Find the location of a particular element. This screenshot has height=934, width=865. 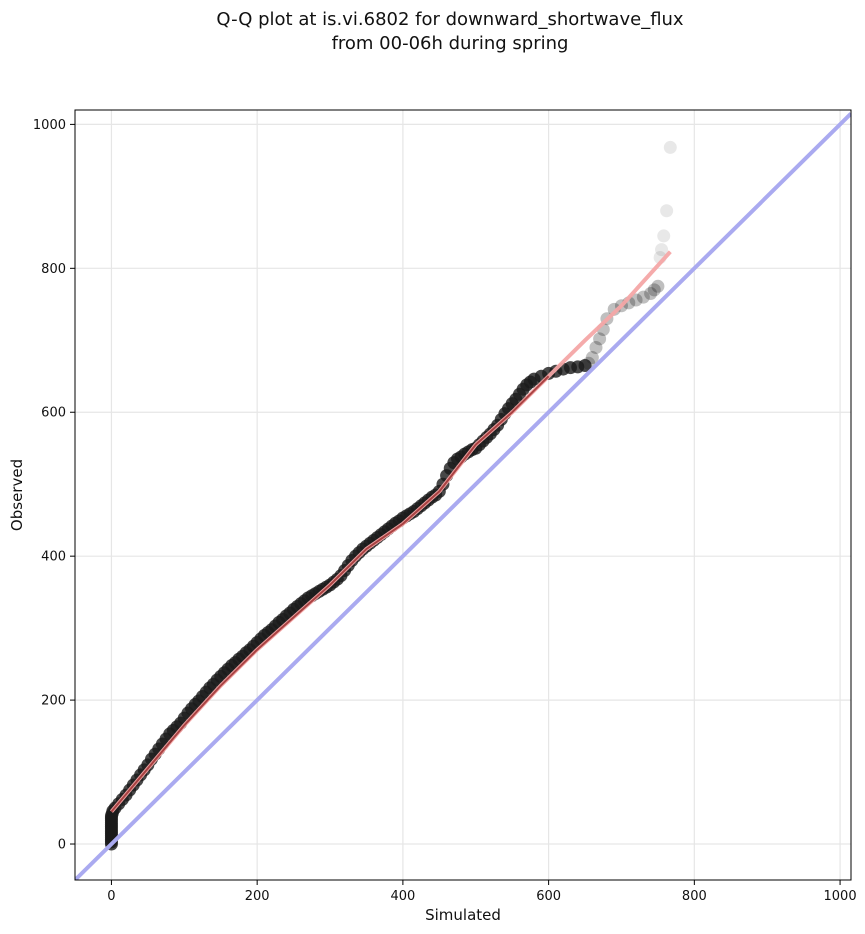

x-tick-label: 600 is located at coordinates (548, 896).